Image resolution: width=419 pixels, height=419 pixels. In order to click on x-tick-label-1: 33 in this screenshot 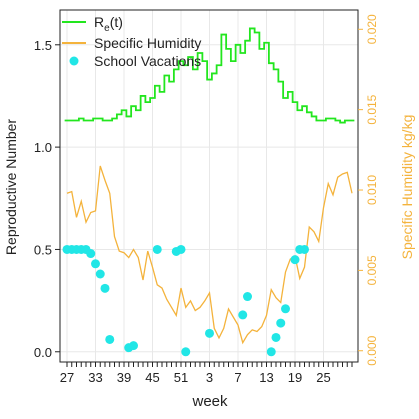, I will do `click(95, 377)`.